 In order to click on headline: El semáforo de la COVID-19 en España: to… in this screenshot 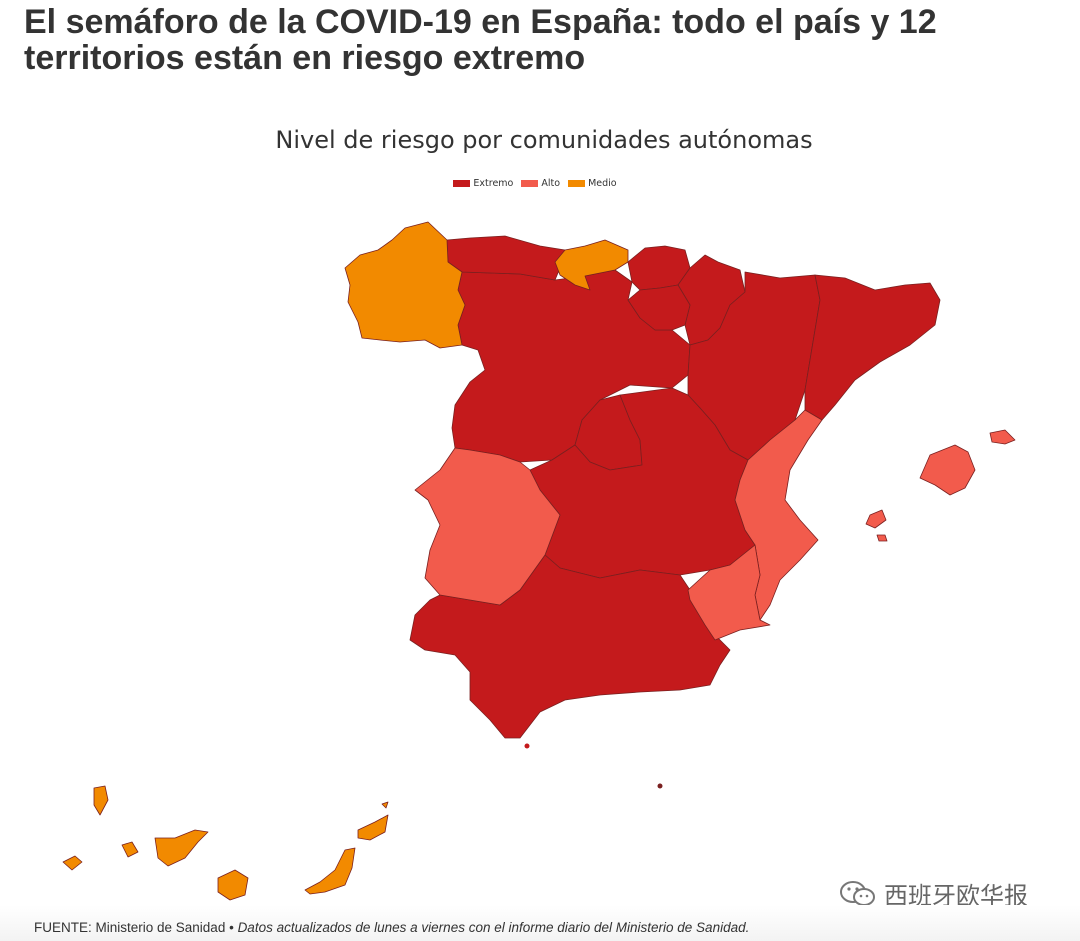, I will do `click(480, 40)`.